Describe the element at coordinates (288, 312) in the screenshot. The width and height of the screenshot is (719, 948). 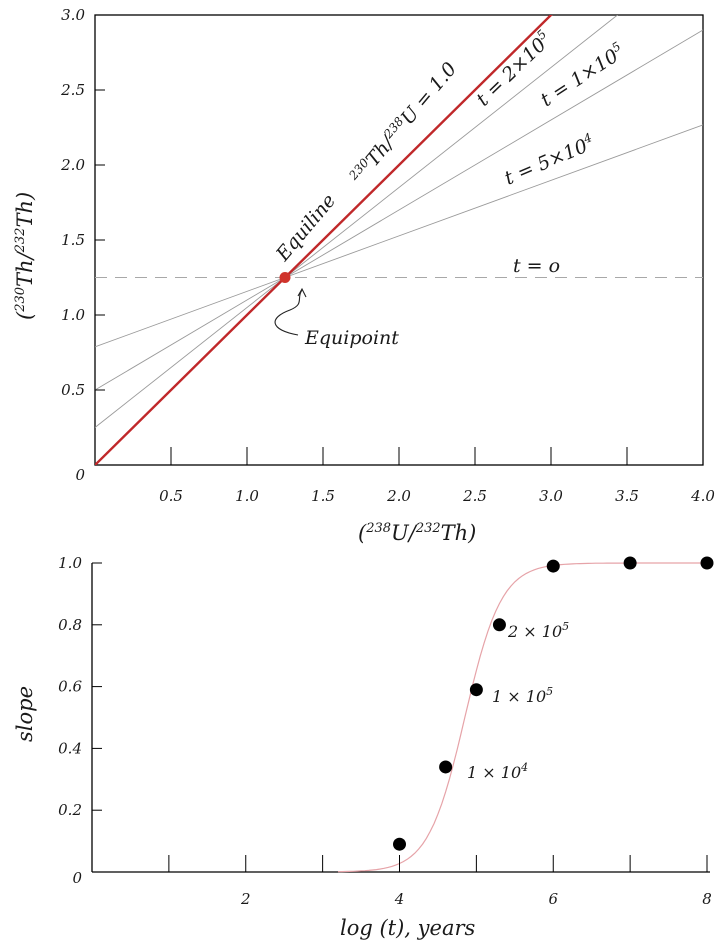
I see `equipoint-arrow` at that location.